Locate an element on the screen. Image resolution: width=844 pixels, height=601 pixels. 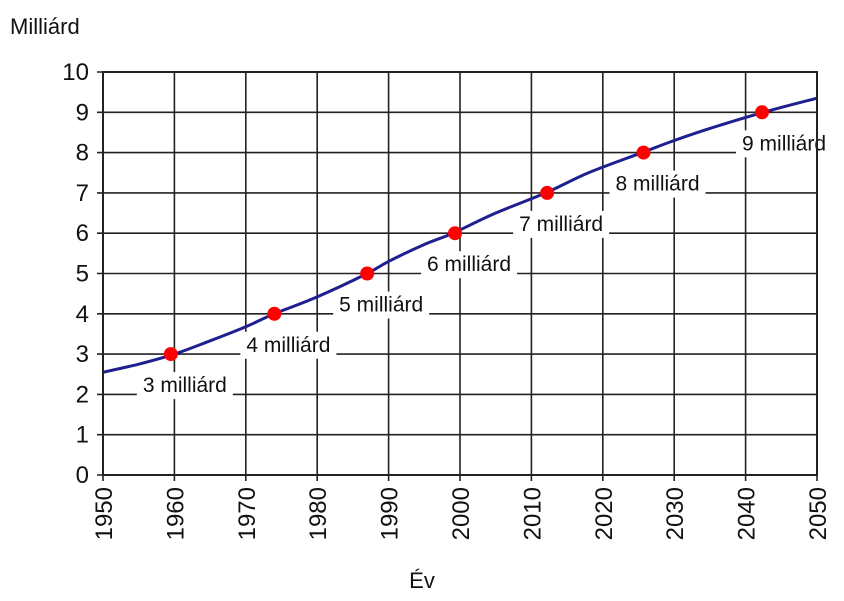
y-tick-label: 6 is located at coordinates (82, 233).